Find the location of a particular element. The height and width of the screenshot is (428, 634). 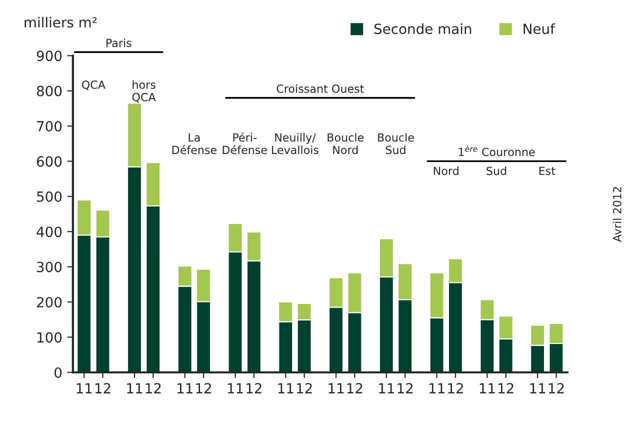

annotation: 1$^{ère}$ Couronne is located at coordinates (496, 151).